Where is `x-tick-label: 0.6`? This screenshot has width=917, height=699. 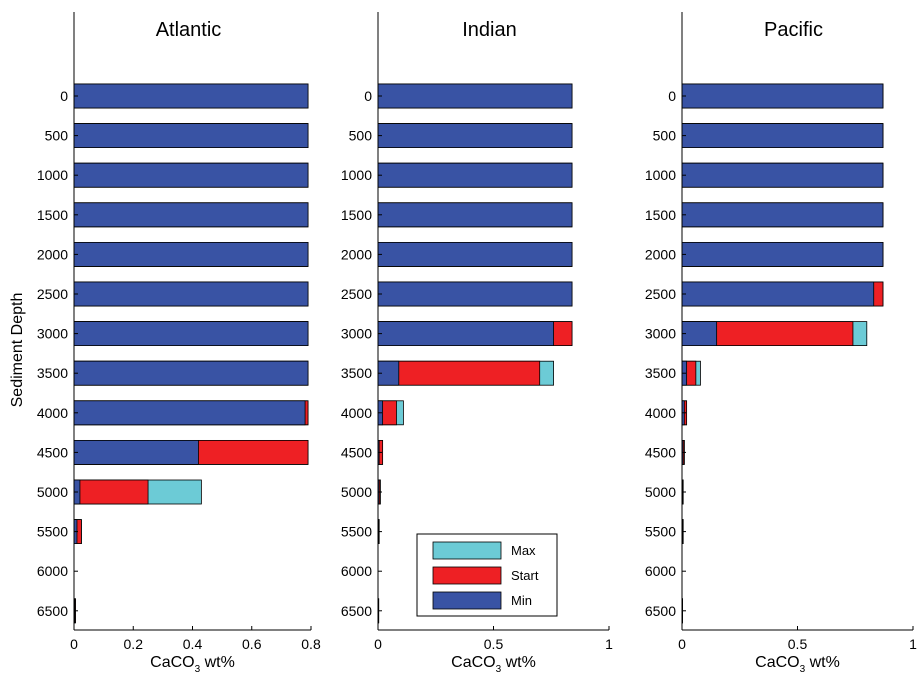
x-tick-label: 0.6 is located at coordinates (252, 644).